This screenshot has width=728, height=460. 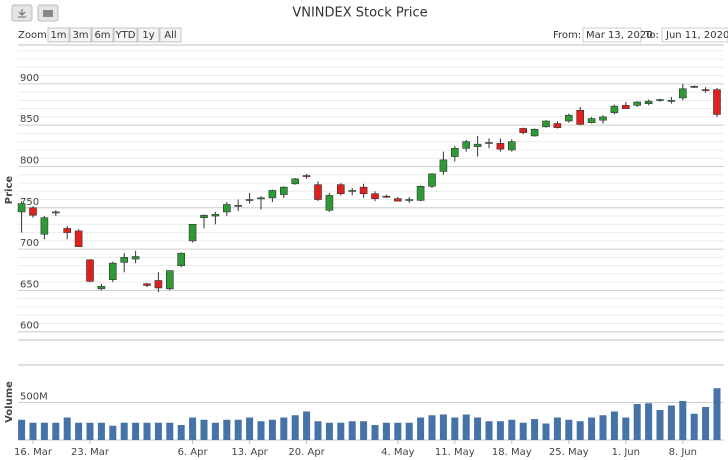 What do you see at coordinates (193, 452) in the screenshot?
I see `x-tick-label: 6. Apr` at bounding box center [193, 452].